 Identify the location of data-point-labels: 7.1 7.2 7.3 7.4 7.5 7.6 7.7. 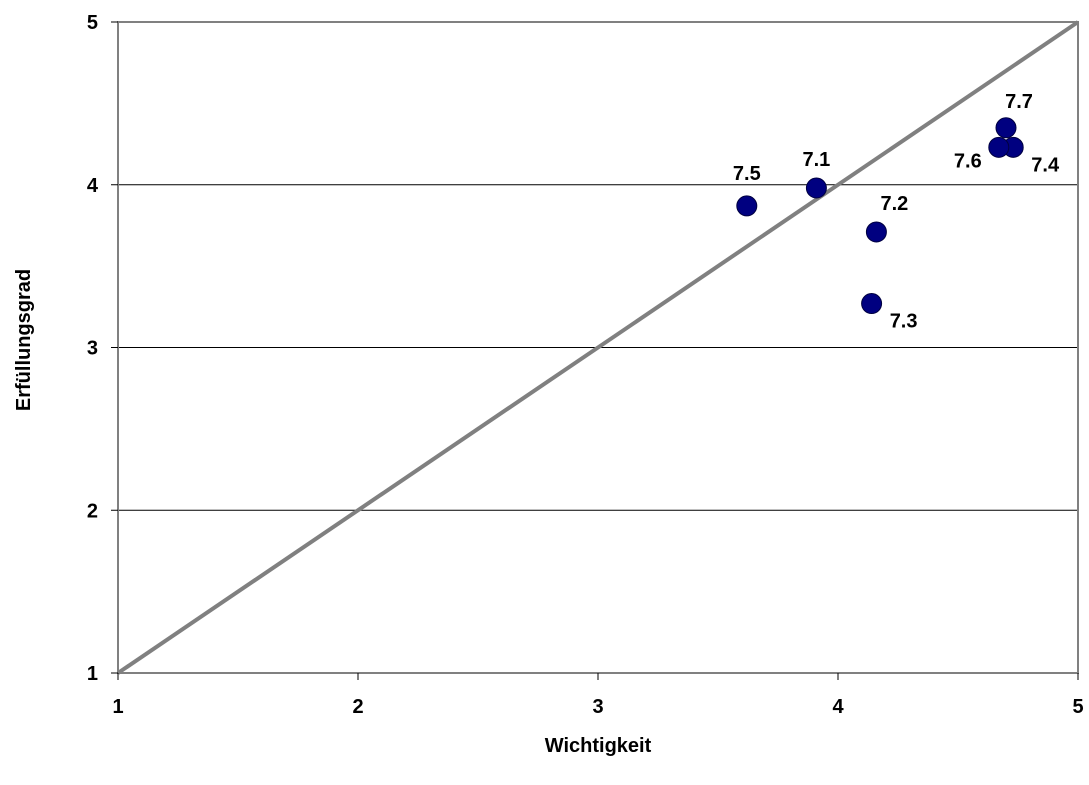
(896, 212).